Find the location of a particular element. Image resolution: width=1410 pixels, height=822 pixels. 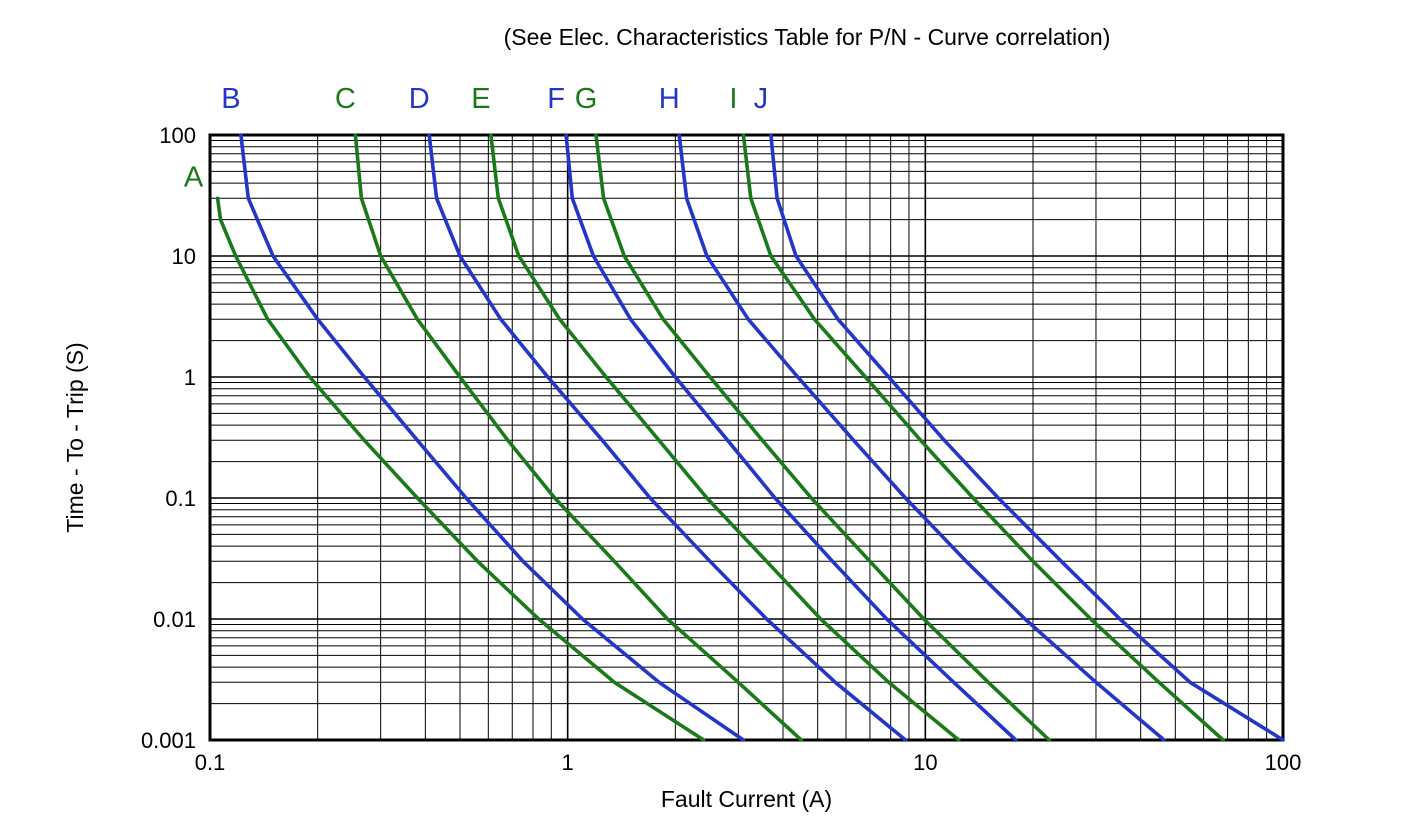

y-axis-tick-label: 0.1 is located at coordinates (180, 498).